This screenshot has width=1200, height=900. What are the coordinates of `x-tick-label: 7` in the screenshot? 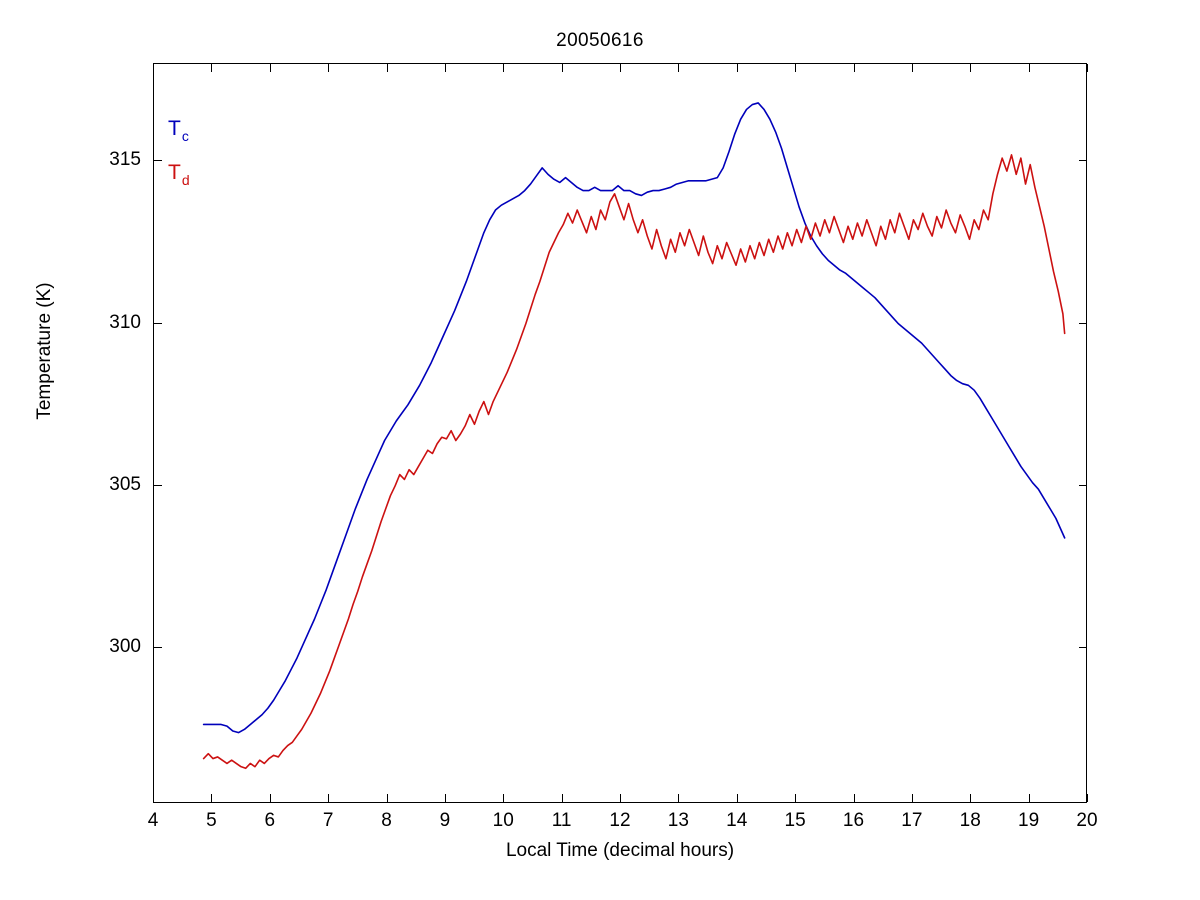 It's located at (328, 820).